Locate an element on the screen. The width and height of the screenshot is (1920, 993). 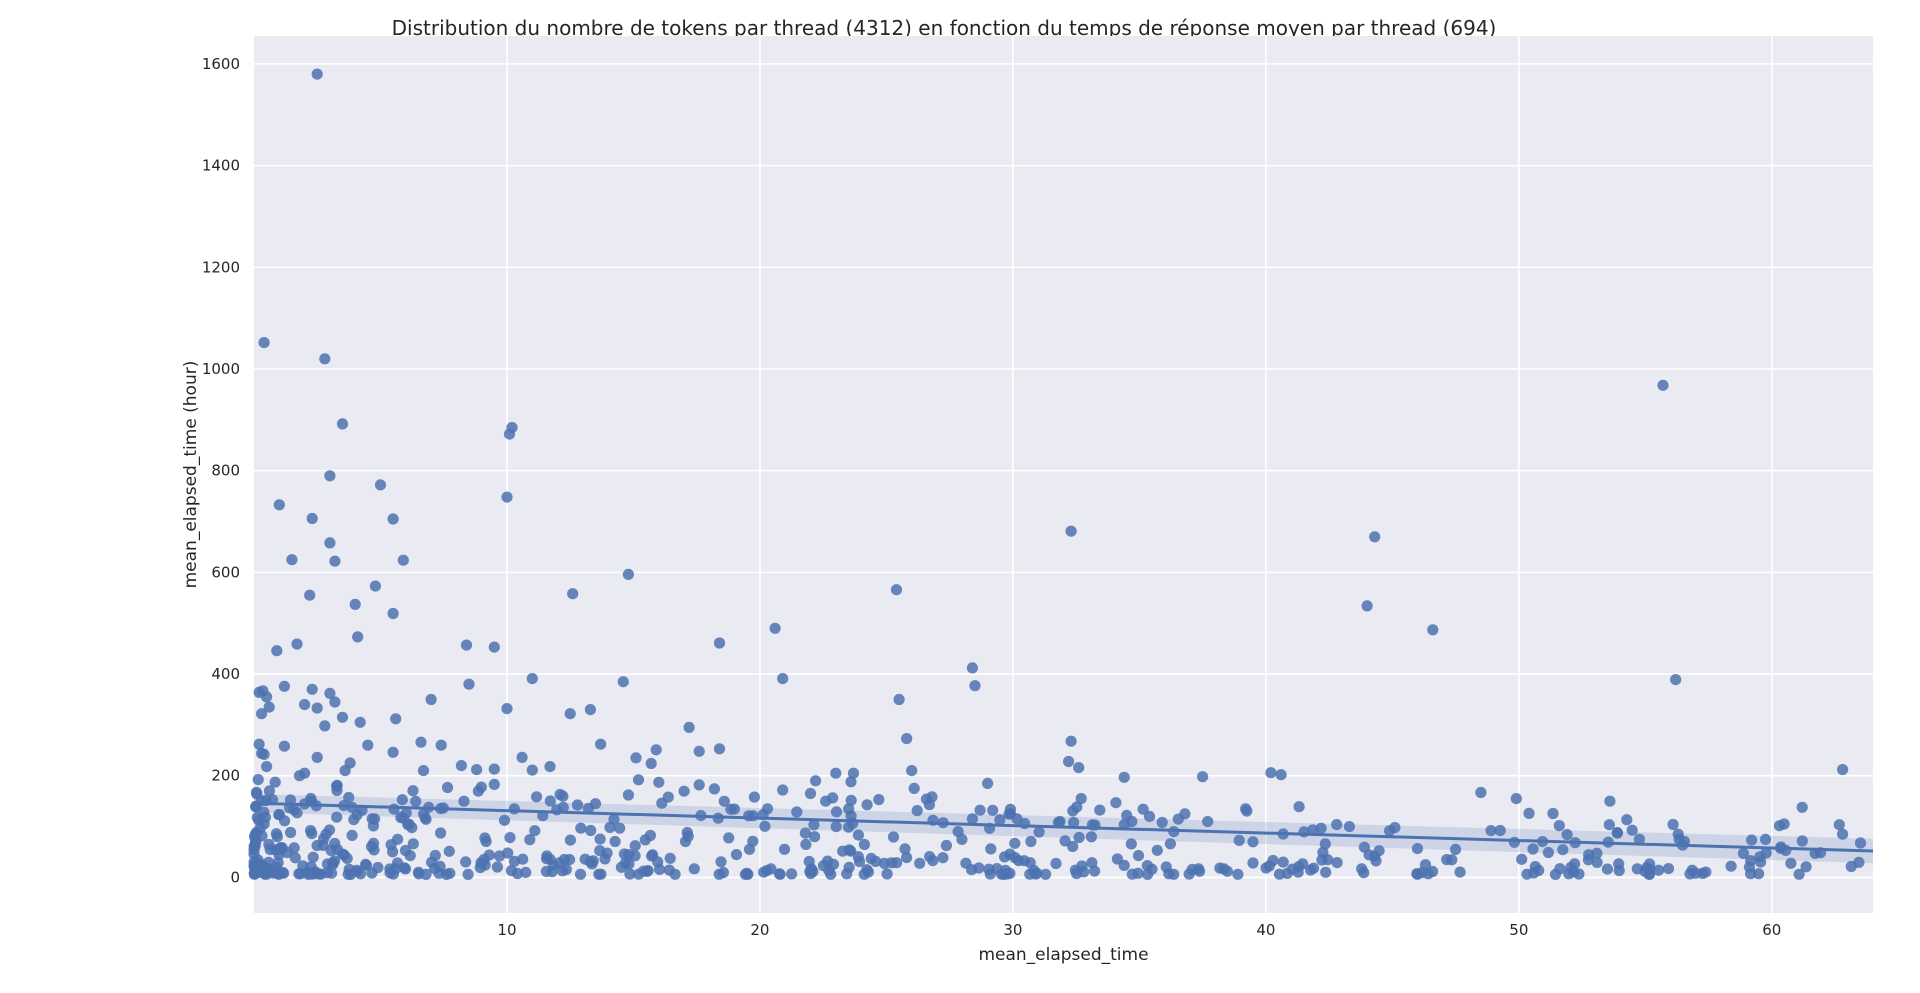
y-tick-label: 1600 is located at coordinates (221, 64).